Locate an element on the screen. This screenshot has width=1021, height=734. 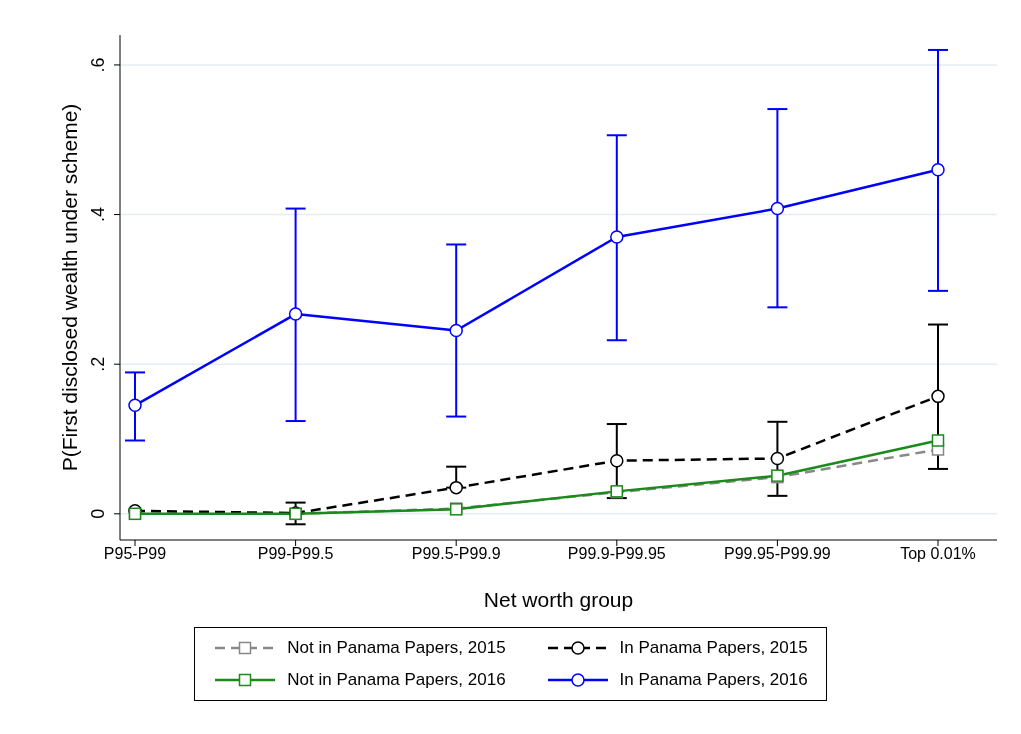
y-axis-title: P(First disclosed wealth under scheme) is located at coordinates (70, 287).